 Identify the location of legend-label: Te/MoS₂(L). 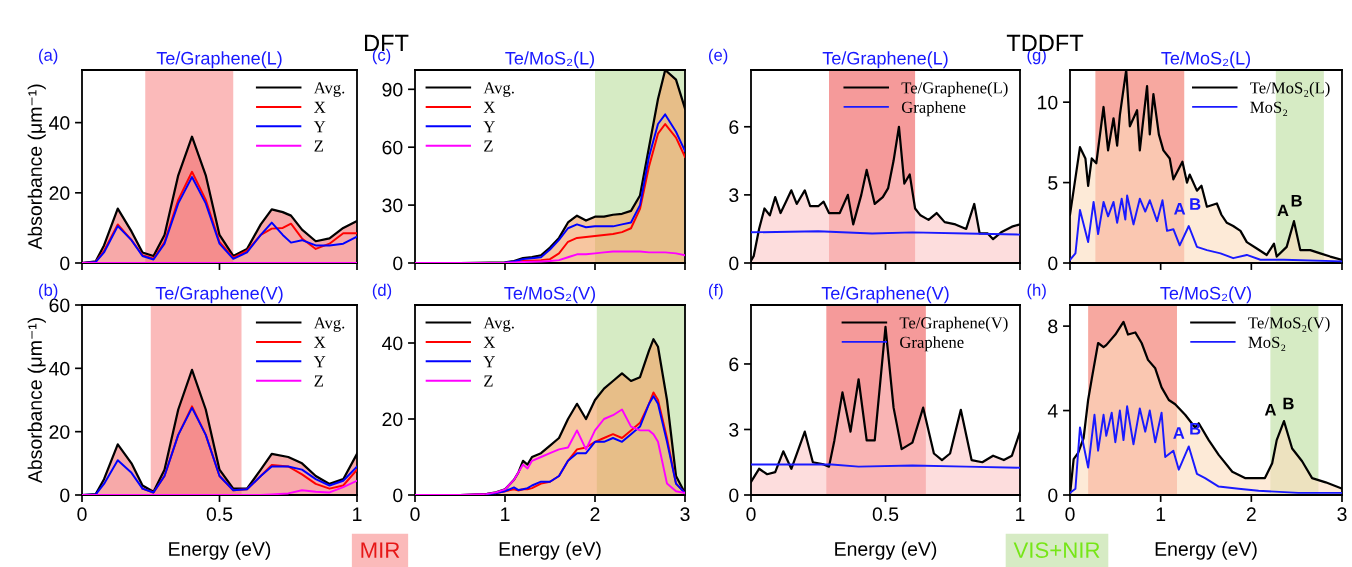
(1290, 89).